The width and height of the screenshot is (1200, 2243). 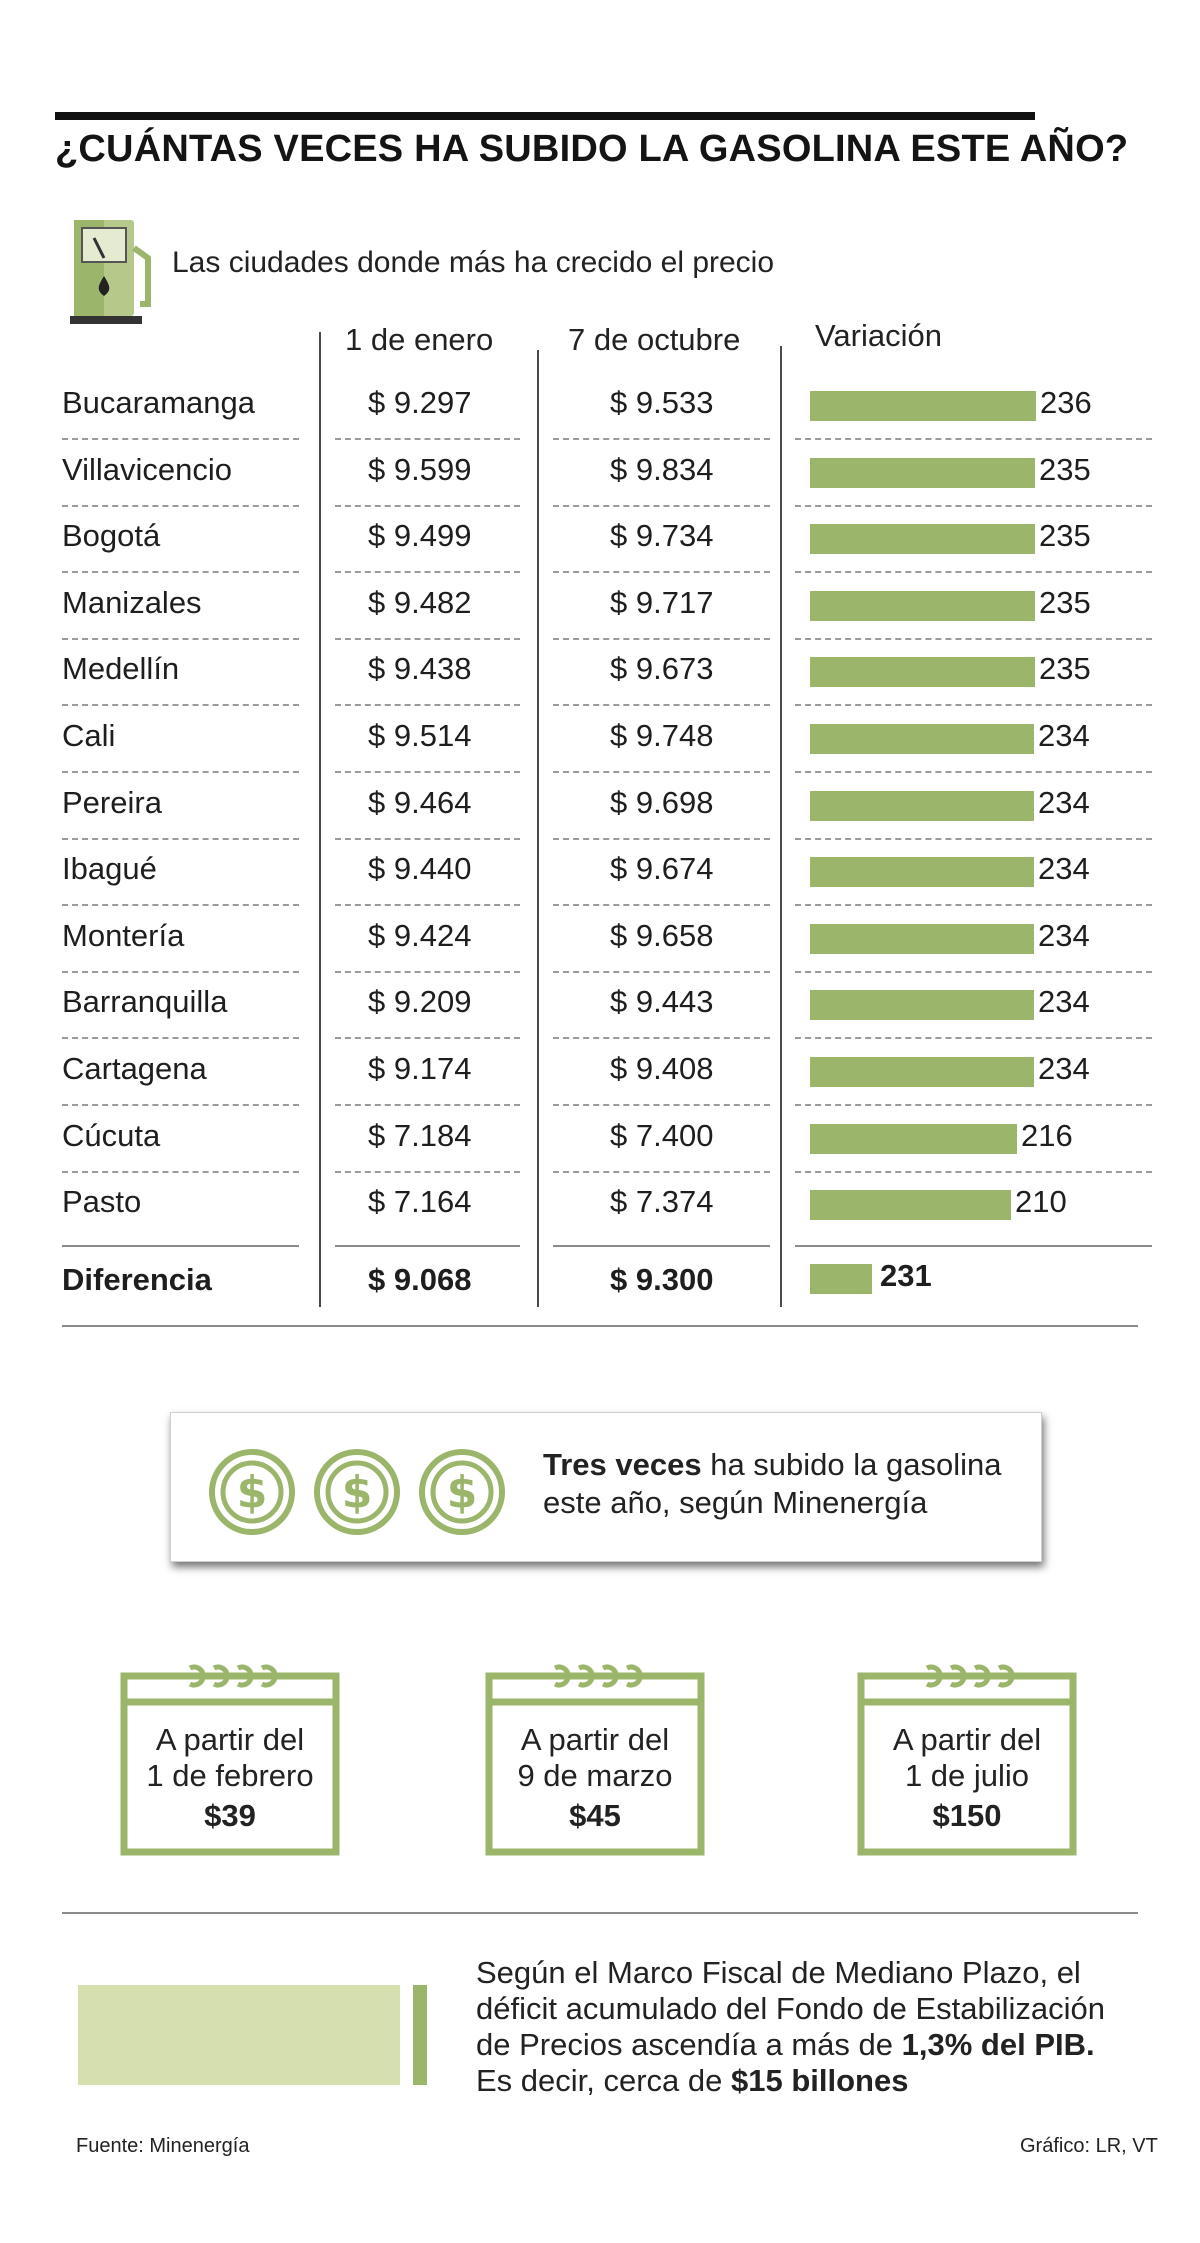 What do you see at coordinates (420, 935) in the screenshot?
I see `price-jan: $ 9.424` at bounding box center [420, 935].